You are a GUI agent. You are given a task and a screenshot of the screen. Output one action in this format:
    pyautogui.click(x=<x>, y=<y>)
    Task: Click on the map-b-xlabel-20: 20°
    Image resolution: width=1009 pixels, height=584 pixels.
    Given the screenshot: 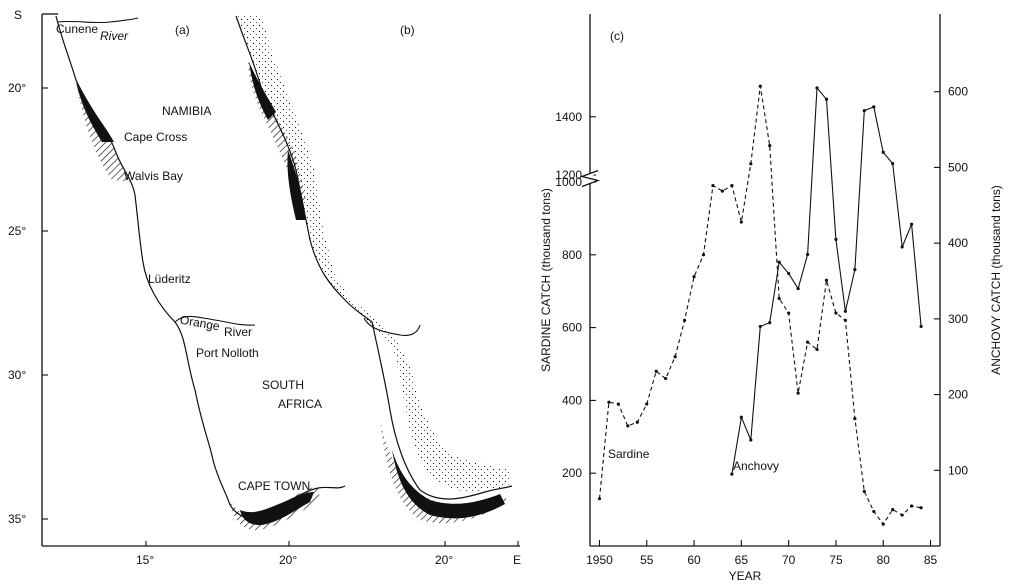 What is the action you would take?
    pyautogui.click(x=444, y=560)
    